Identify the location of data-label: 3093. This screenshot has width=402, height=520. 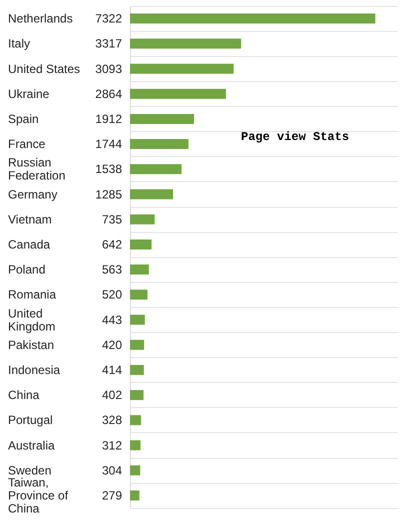
(108, 69).